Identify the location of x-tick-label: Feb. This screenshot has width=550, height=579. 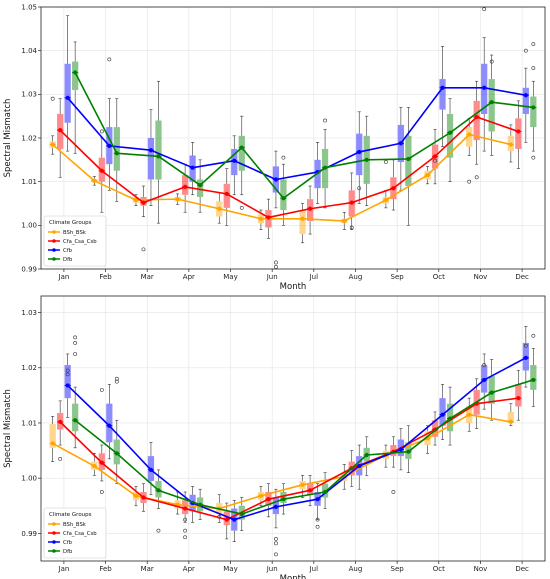
(105, 277).